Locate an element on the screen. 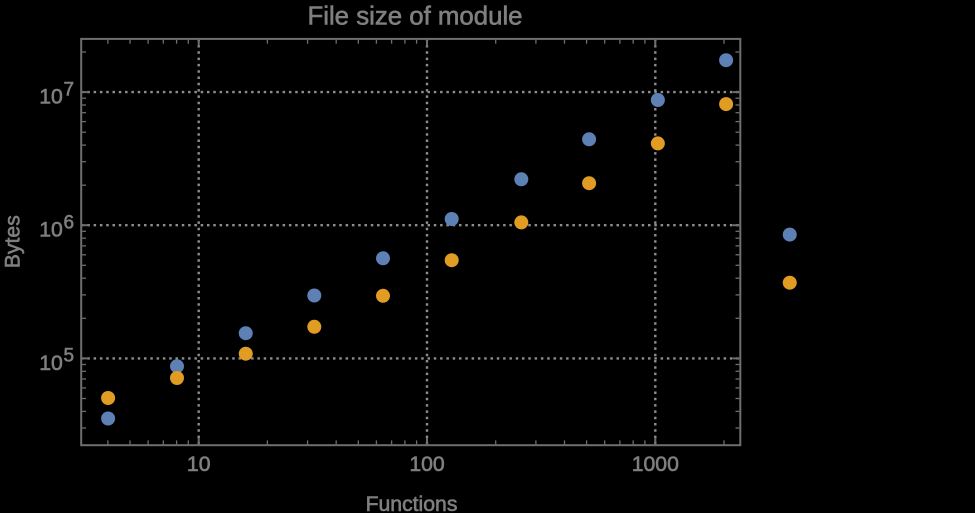 The image size is (975, 513). svg-text: 5 is located at coordinates (69, 356).